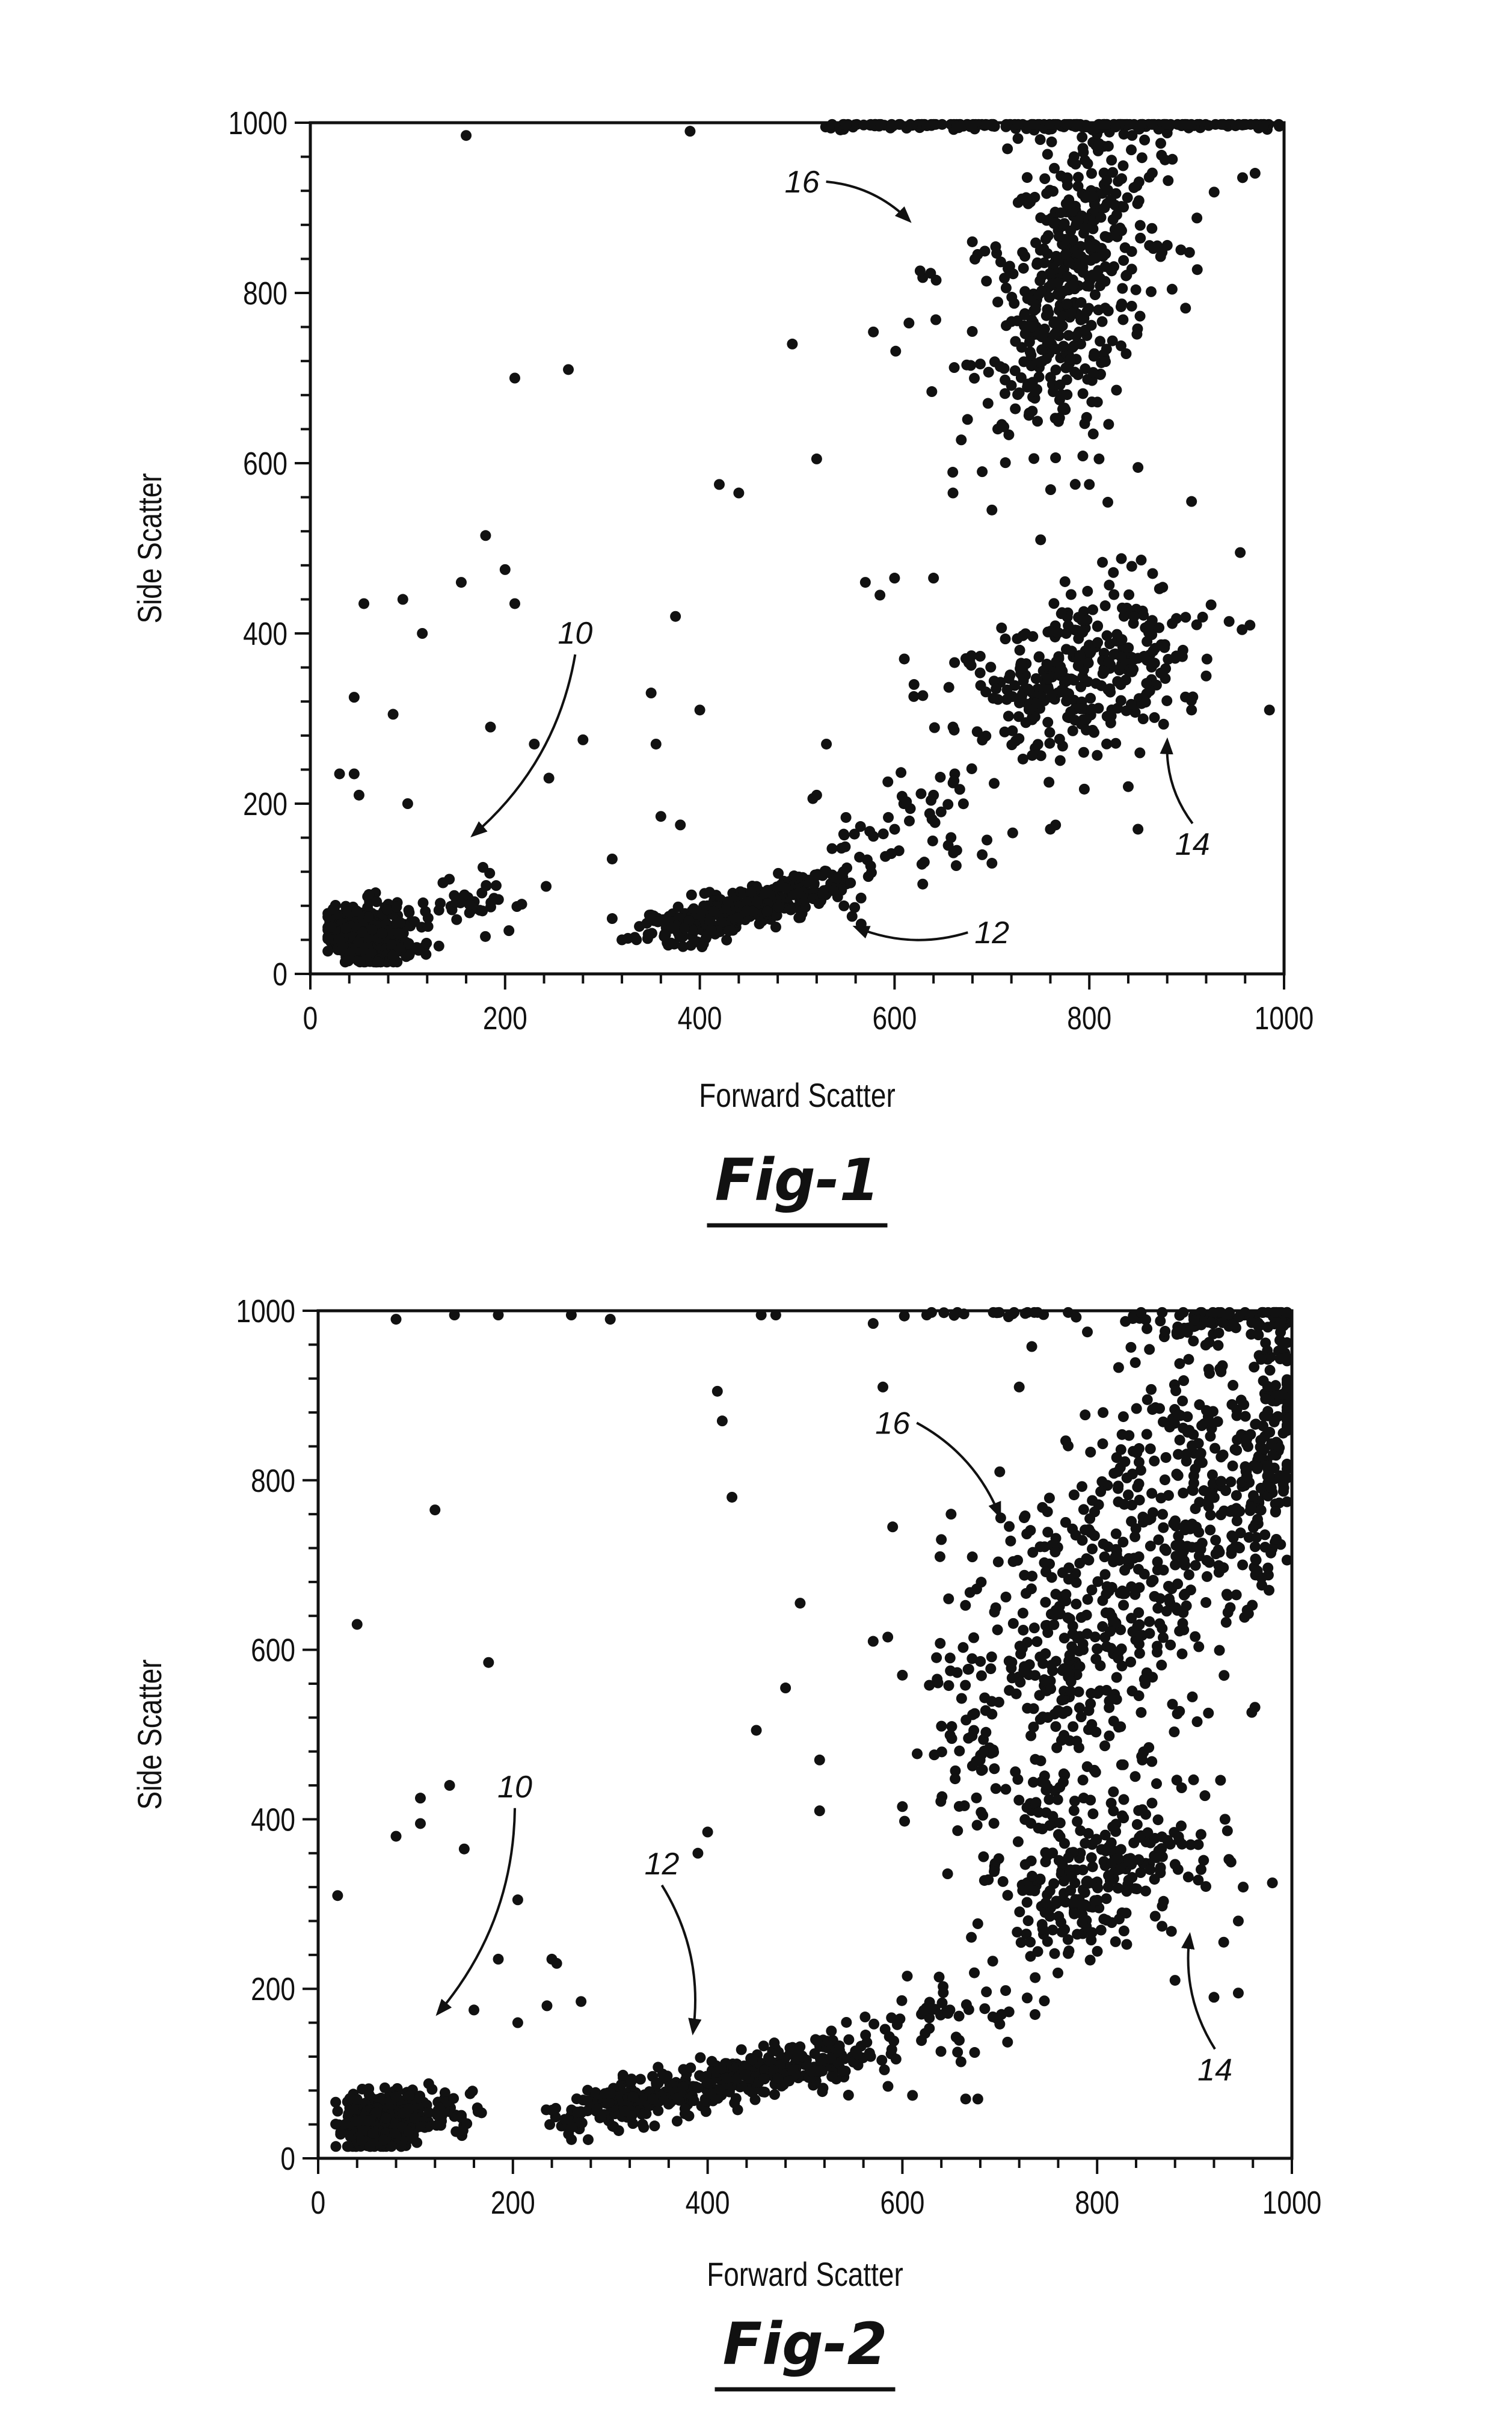 The width and height of the screenshot is (1512, 2423). Describe the element at coordinates (1180, 782) in the screenshot. I see `annotation-arrow` at that location.